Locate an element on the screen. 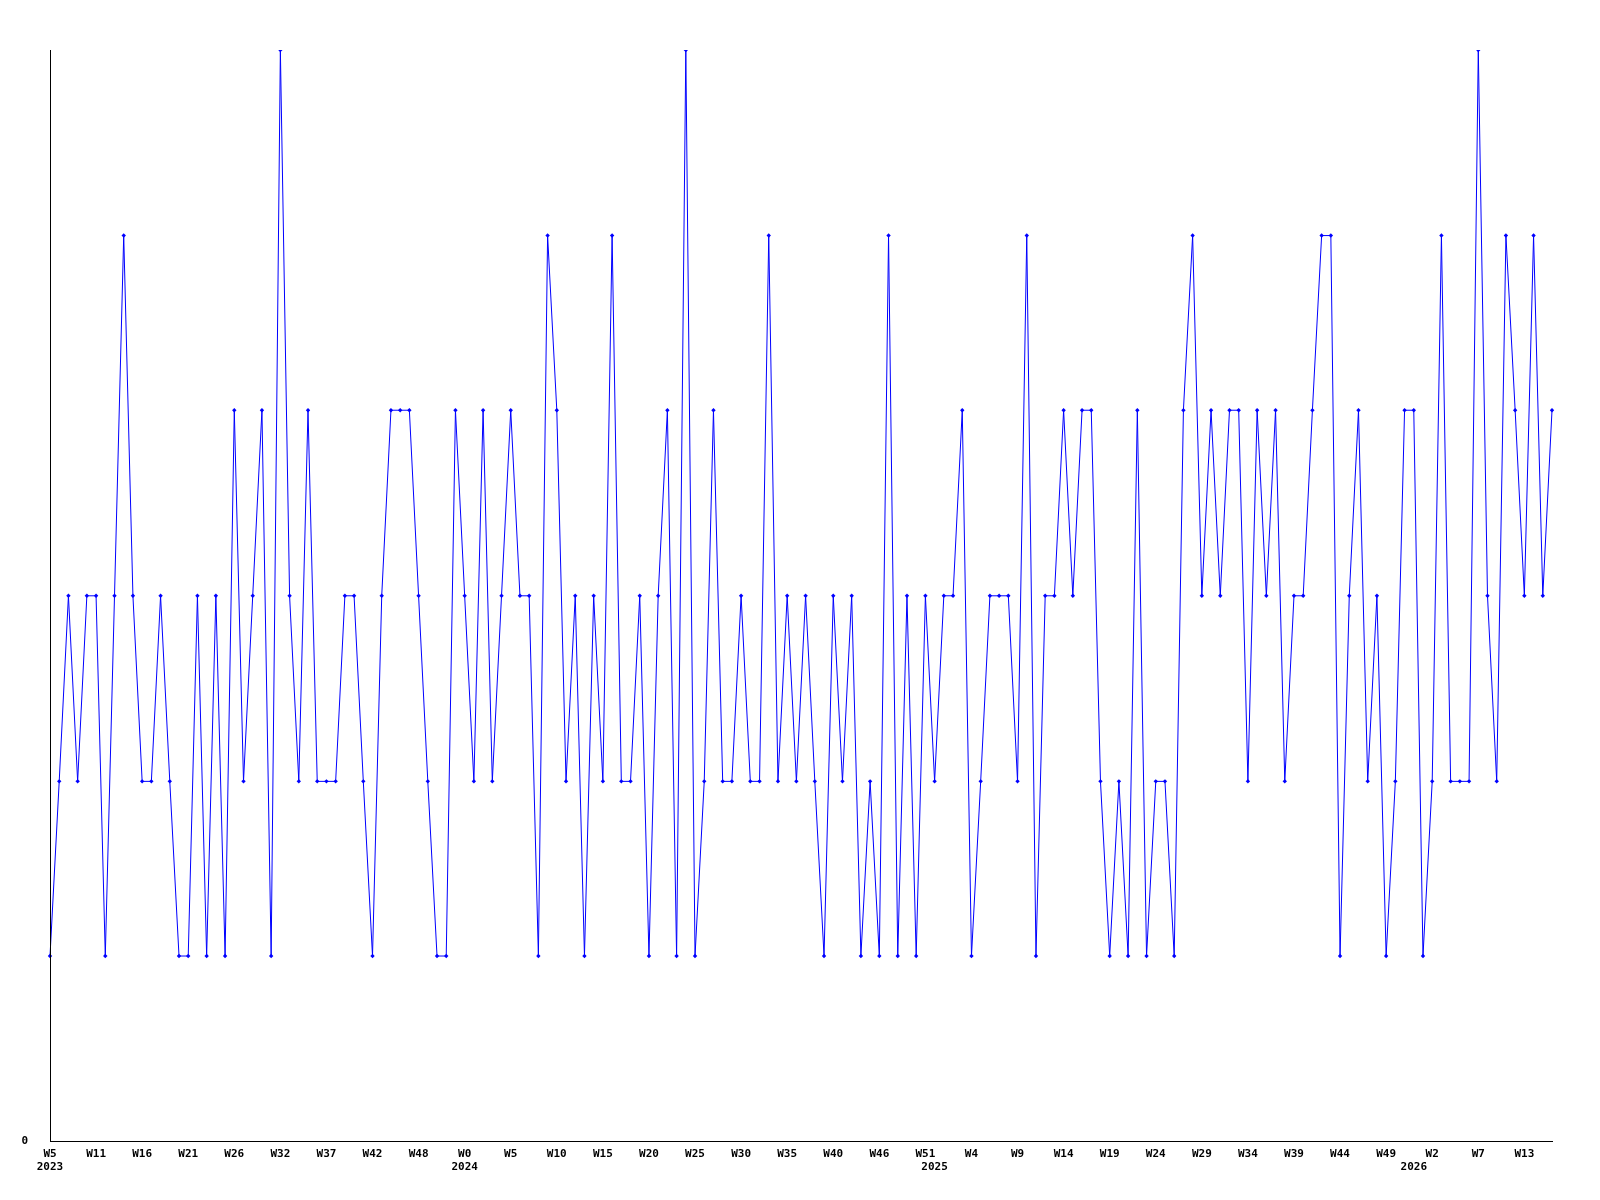 This screenshot has height=1200, width=1600. x-tick-label: W9 is located at coordinates (1017, 1154).